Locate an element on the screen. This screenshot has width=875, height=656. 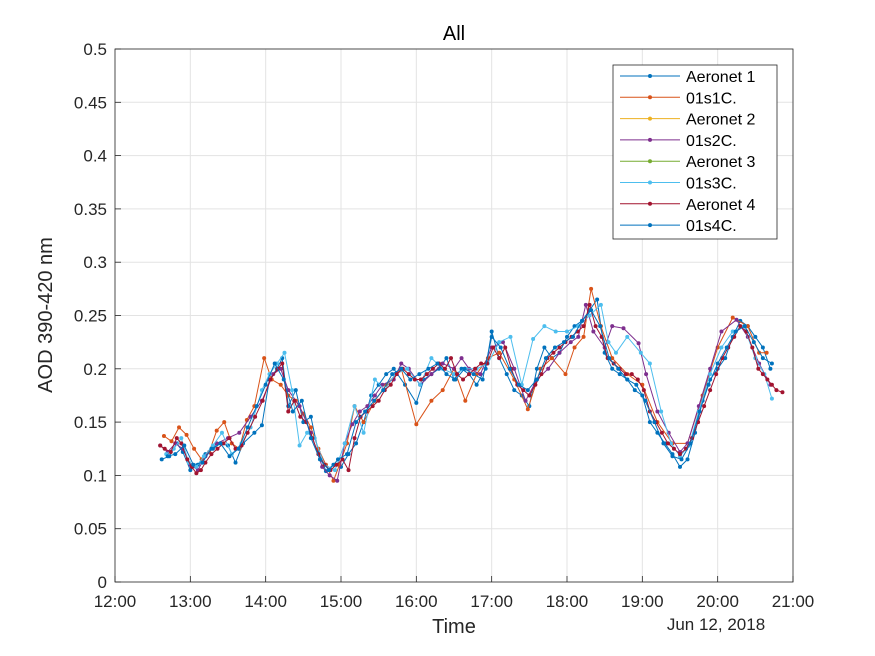
legend-item: 01s3C. is located at coordinates (678, 184).